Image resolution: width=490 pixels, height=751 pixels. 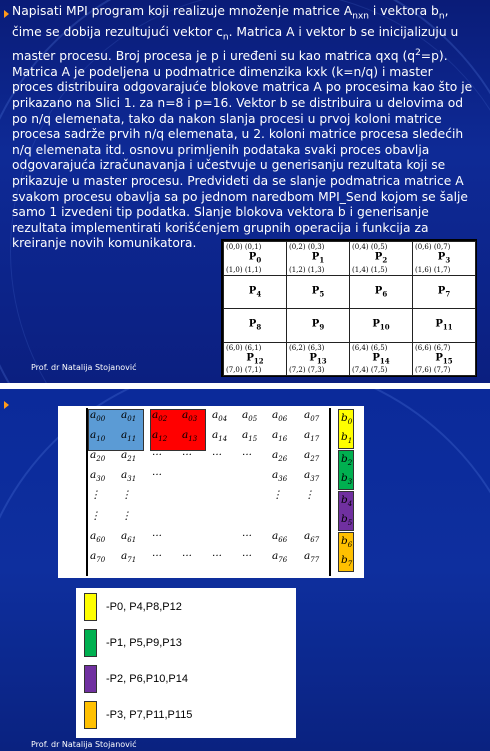 What do you see at coordinates (370, 370) in the screenshot?
I see `index-label: (7,4) (7,5)` at bounding box center [370, 370].